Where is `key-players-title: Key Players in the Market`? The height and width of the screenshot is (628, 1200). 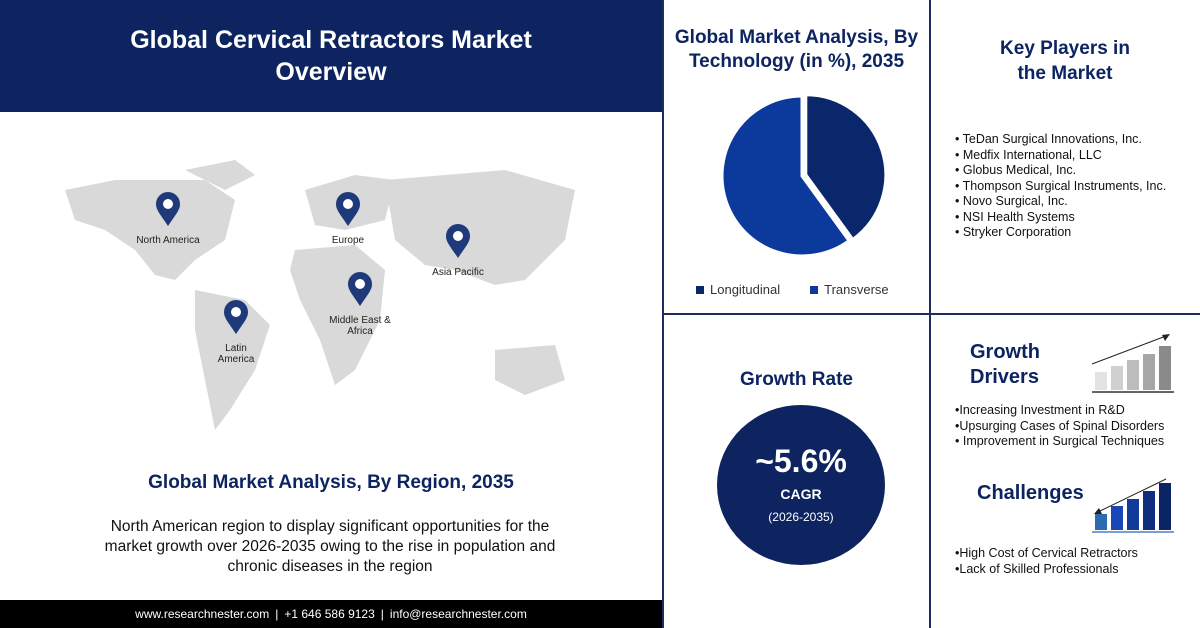
key-players-title: Key Players in the Market is located at coordinates (1065, 61).